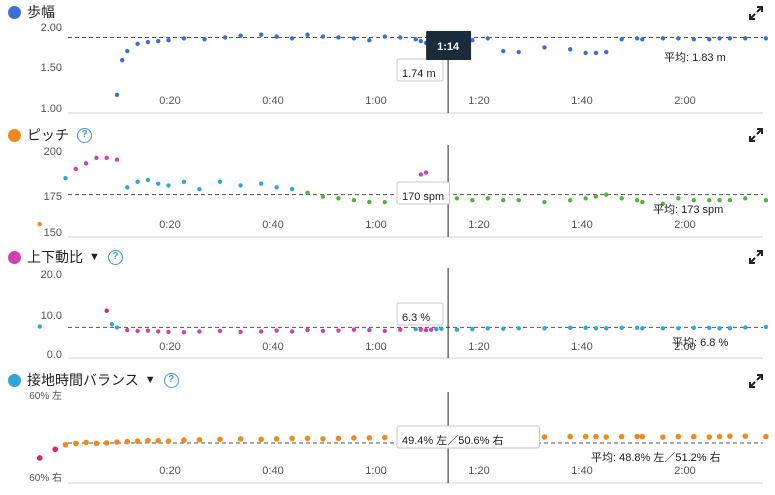 The width and height of the screenshot is (775, 495). What do you see at coordinates (45, 395) in the screenshot?
I see `panel-3-y-label: 60% 左` at bounding box center [45, 395].